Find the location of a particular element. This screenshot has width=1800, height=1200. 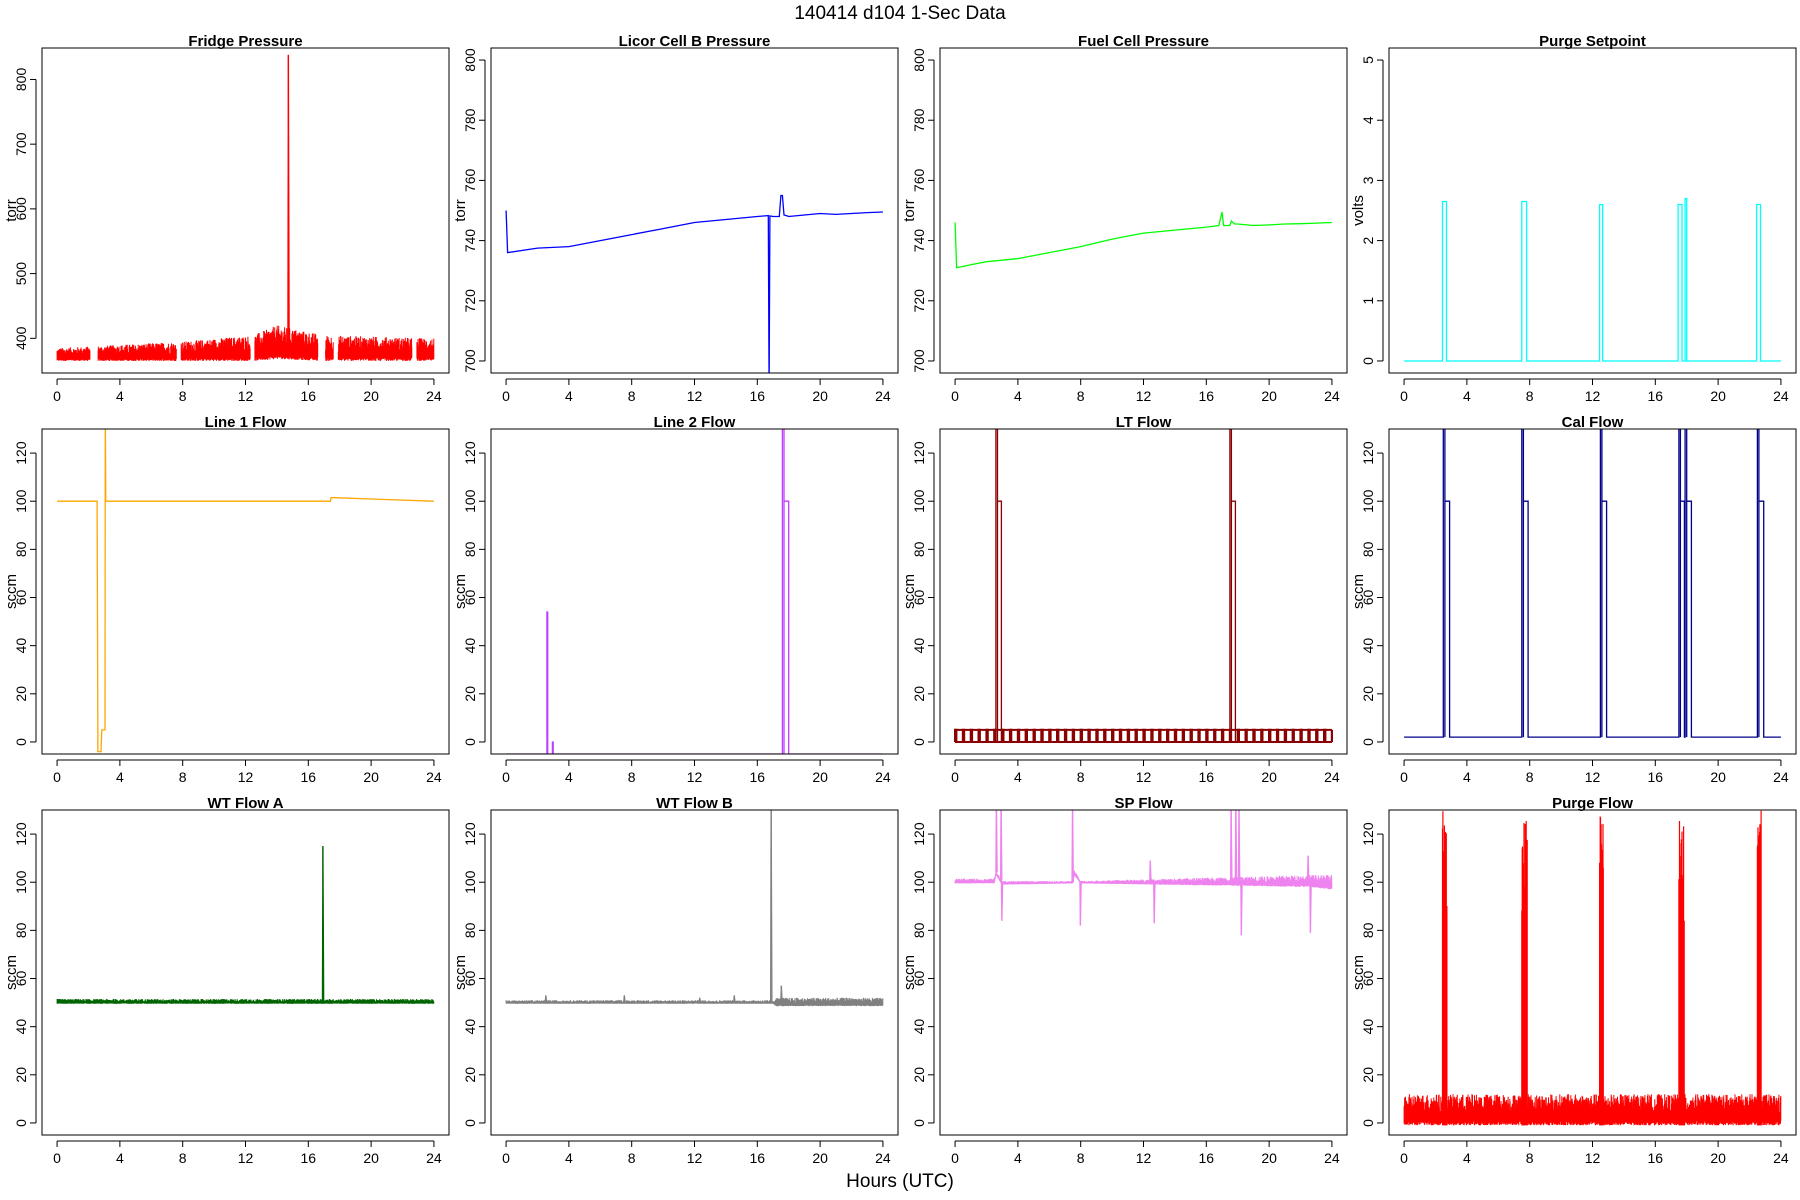

y-tick-label: 500 is located at coordinates (21, 274).